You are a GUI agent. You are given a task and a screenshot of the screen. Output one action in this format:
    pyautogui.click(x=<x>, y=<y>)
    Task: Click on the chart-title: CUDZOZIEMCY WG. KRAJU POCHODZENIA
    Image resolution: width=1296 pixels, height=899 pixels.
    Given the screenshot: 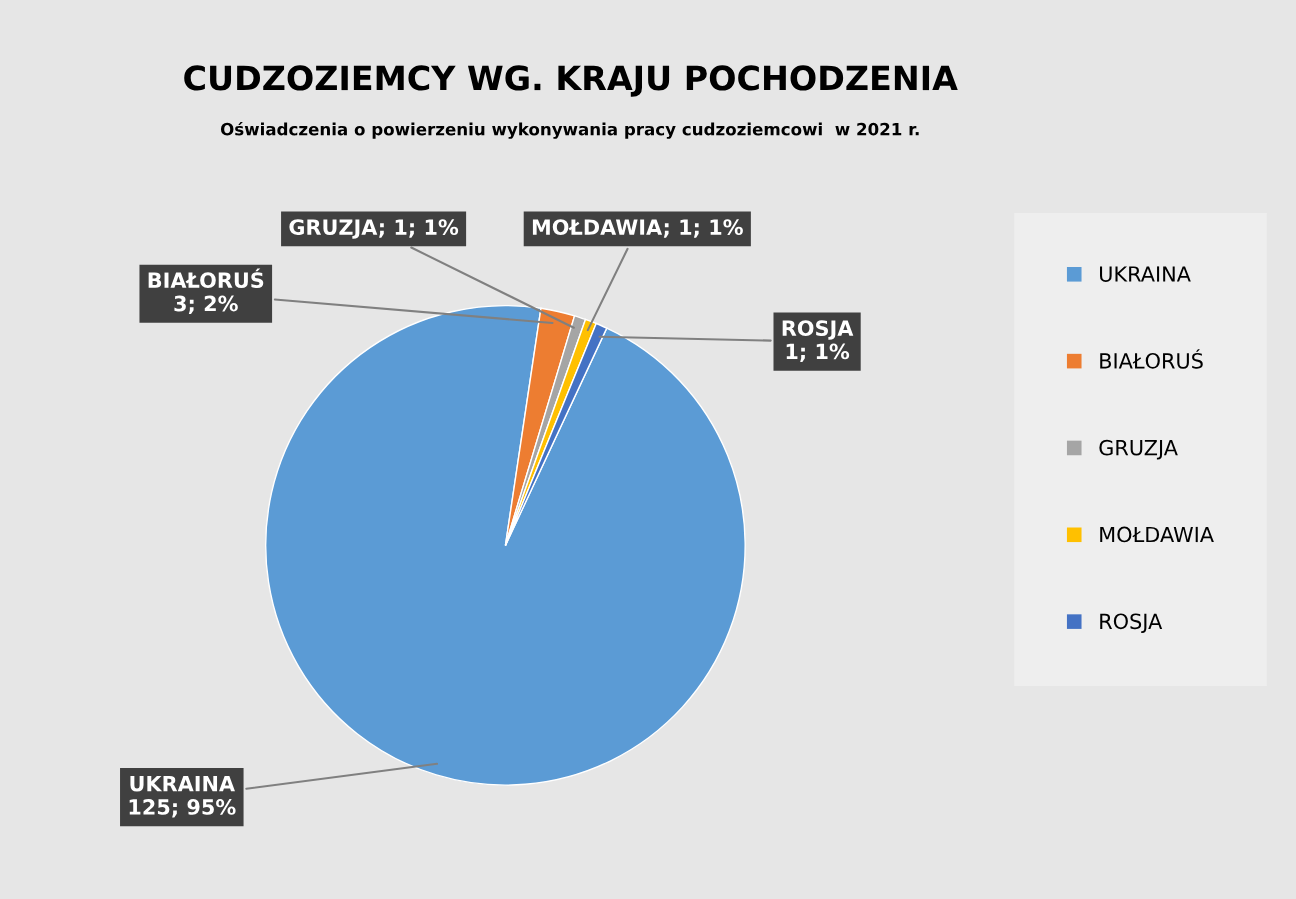 What is the action you would take?
    pyautogui.click(x=571, y=81)
    